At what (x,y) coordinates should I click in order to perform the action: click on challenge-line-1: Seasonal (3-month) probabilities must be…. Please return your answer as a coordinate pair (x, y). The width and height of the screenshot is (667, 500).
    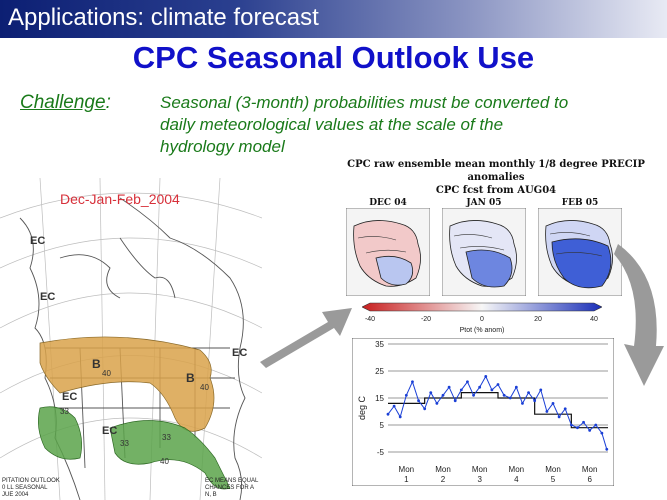
    Looking at the image, I should click on (364, 102).